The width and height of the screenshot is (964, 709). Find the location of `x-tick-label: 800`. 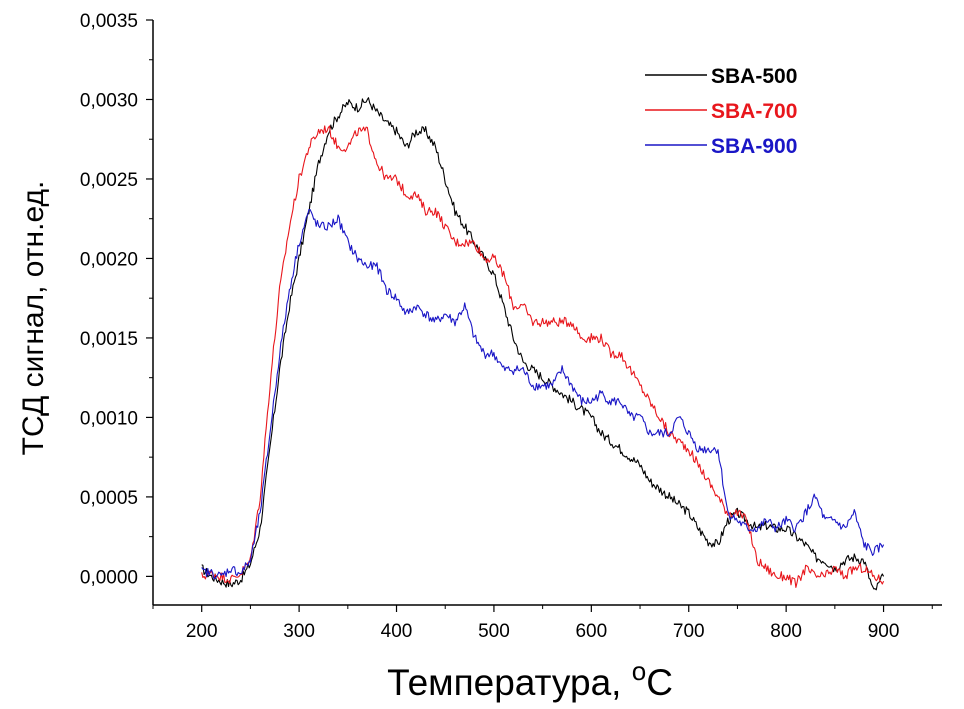

x-tick-label: 800 is located at coordinates (786, 631).